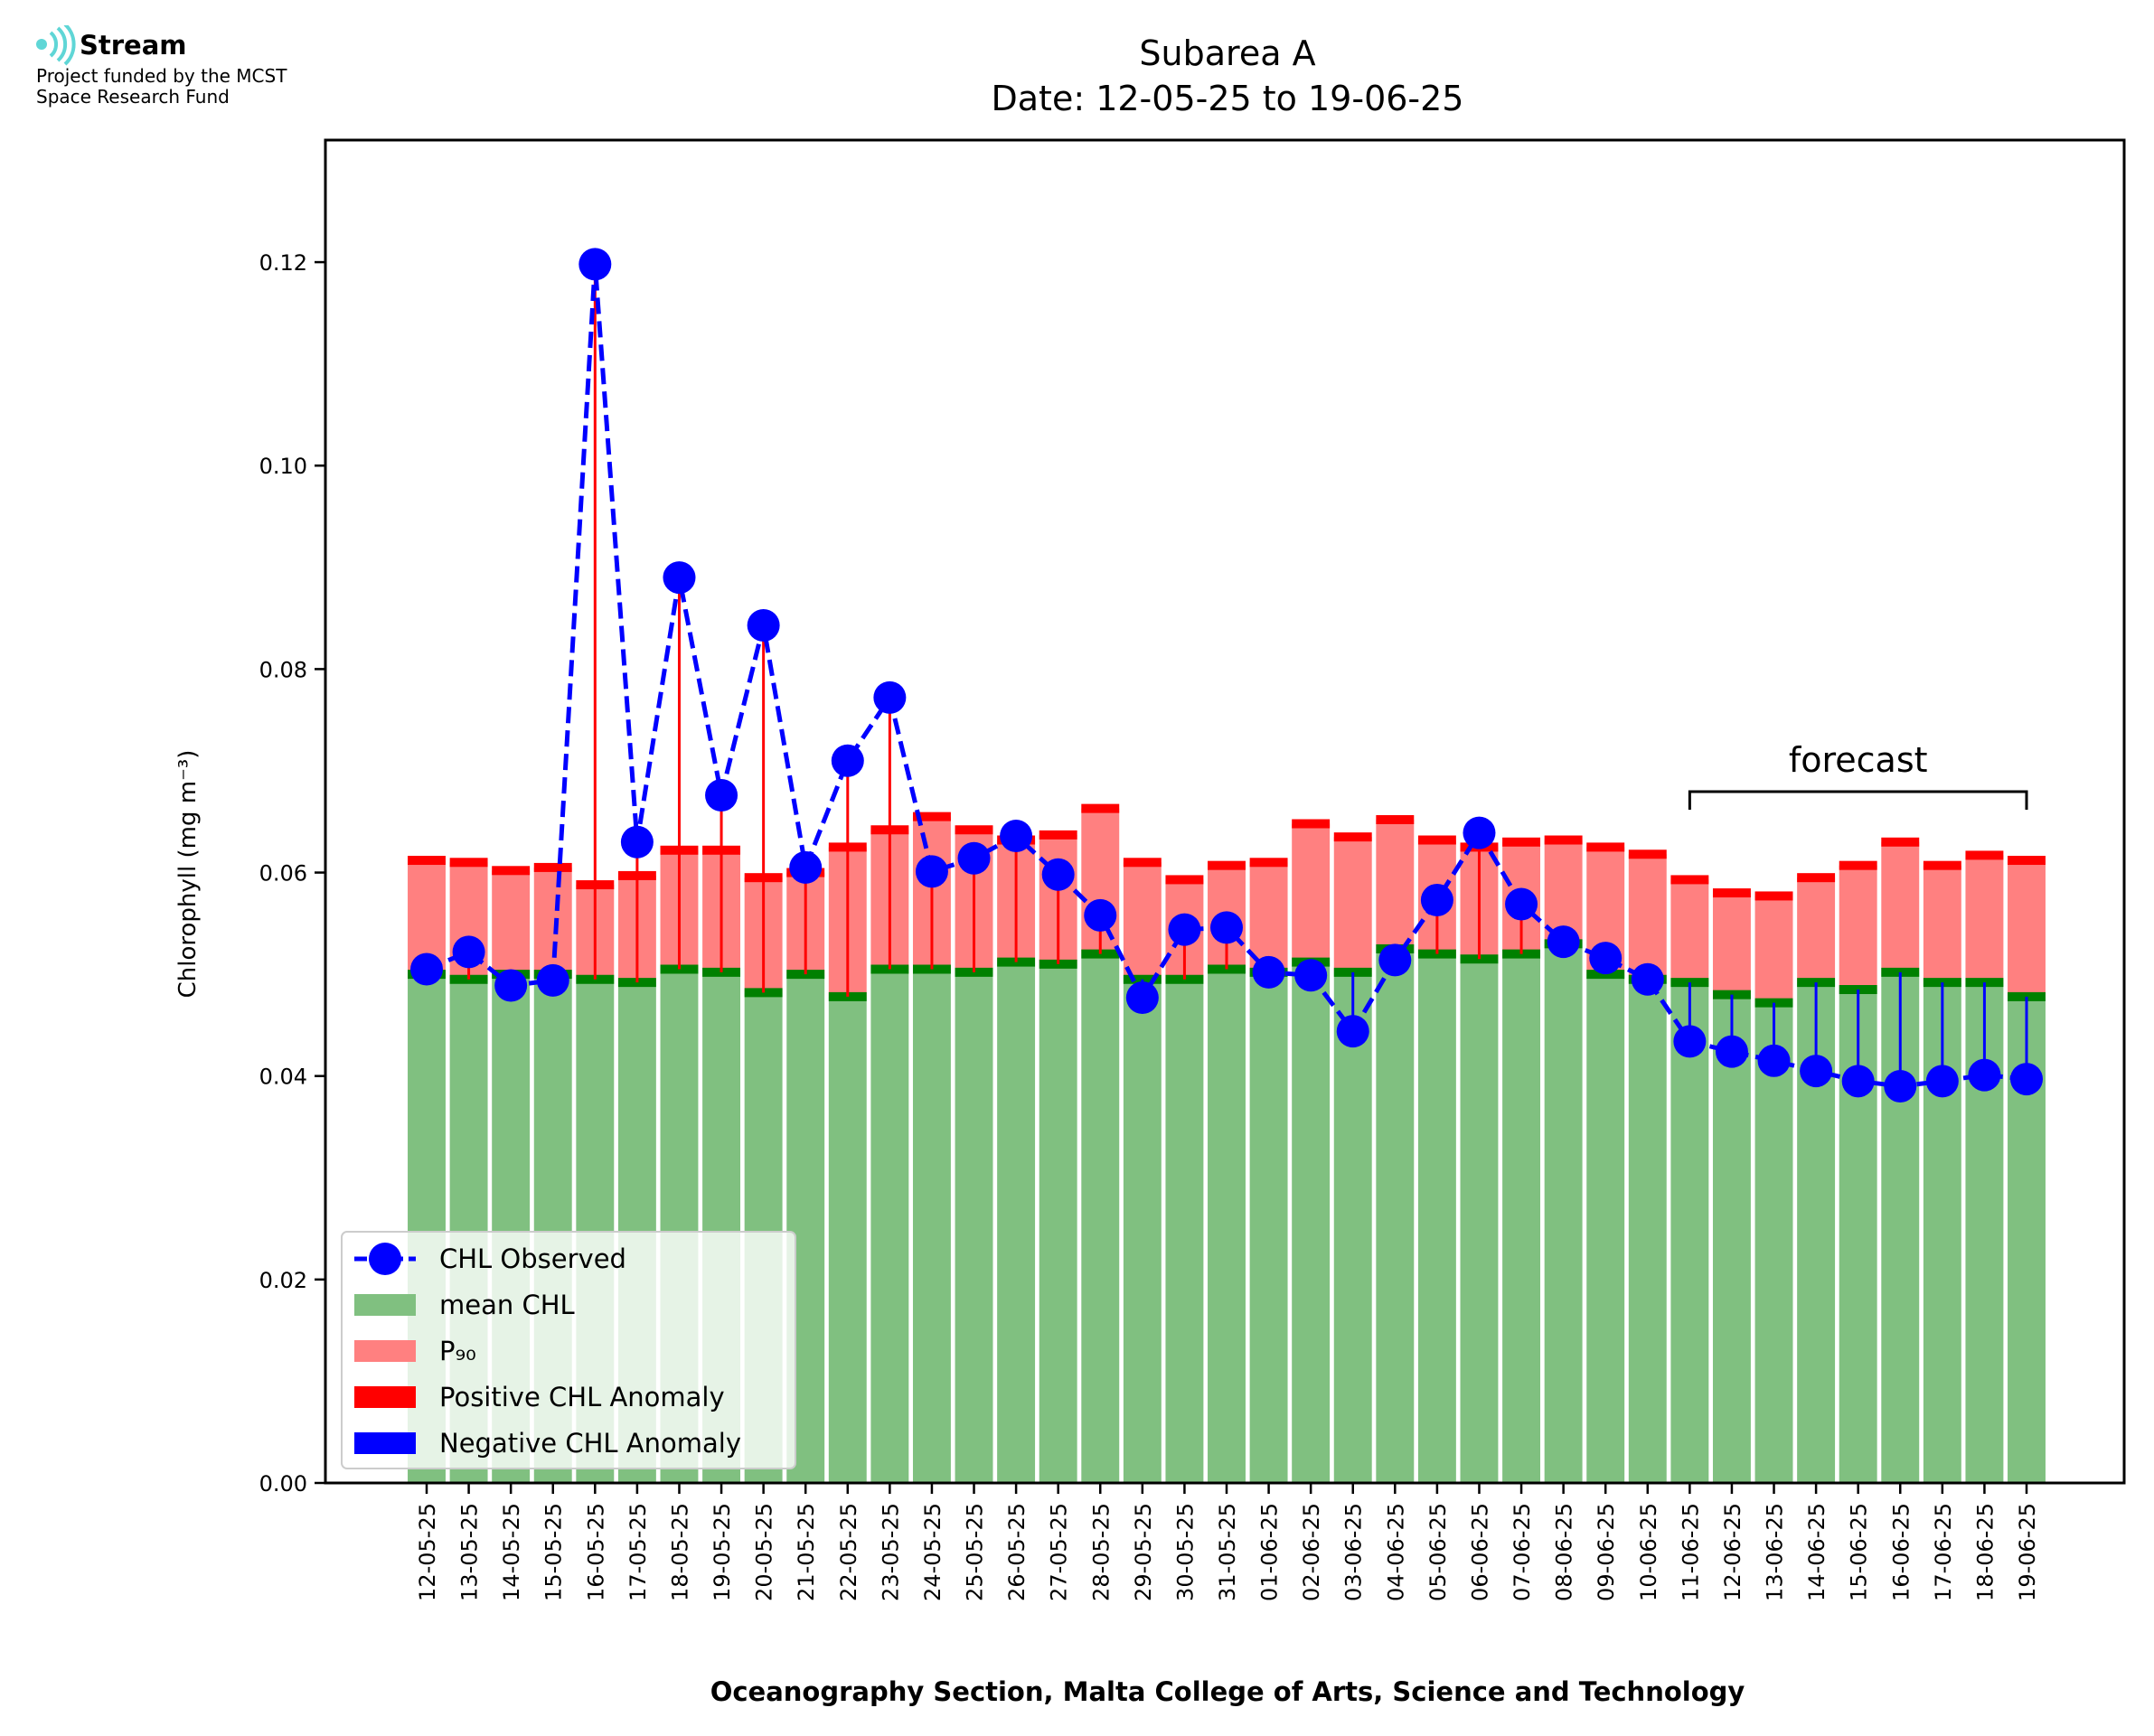 The height and width of the screenshot is (1736, 2154). I want to click on x-tick-label: 28-05-25, so click(1101, 1552).